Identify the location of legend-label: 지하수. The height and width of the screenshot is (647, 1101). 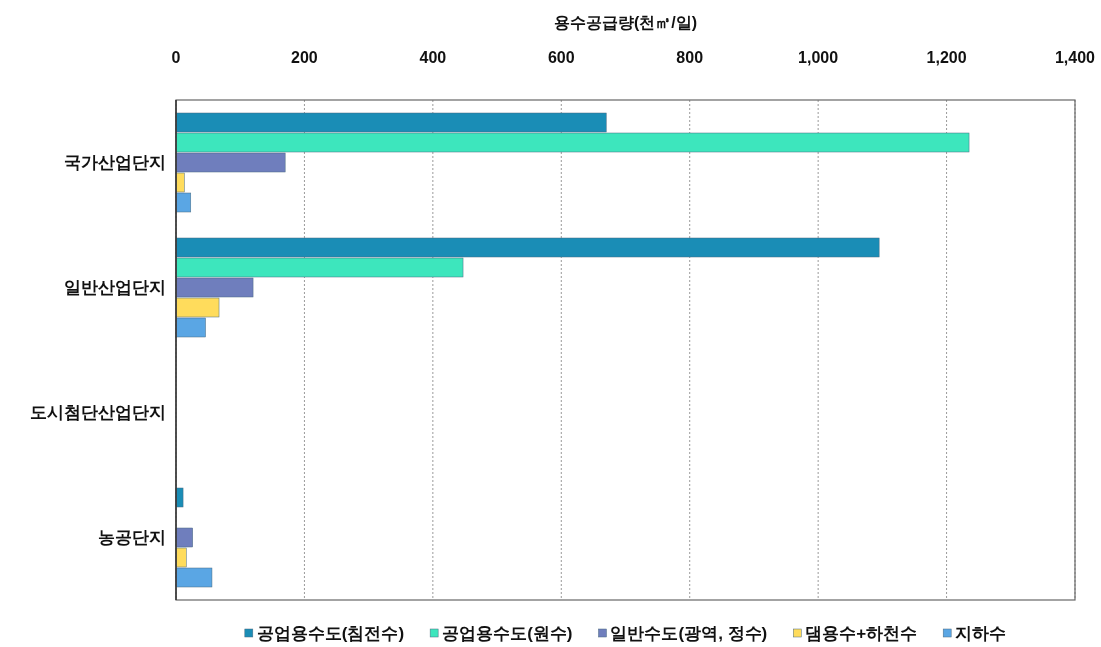
(981, 633).